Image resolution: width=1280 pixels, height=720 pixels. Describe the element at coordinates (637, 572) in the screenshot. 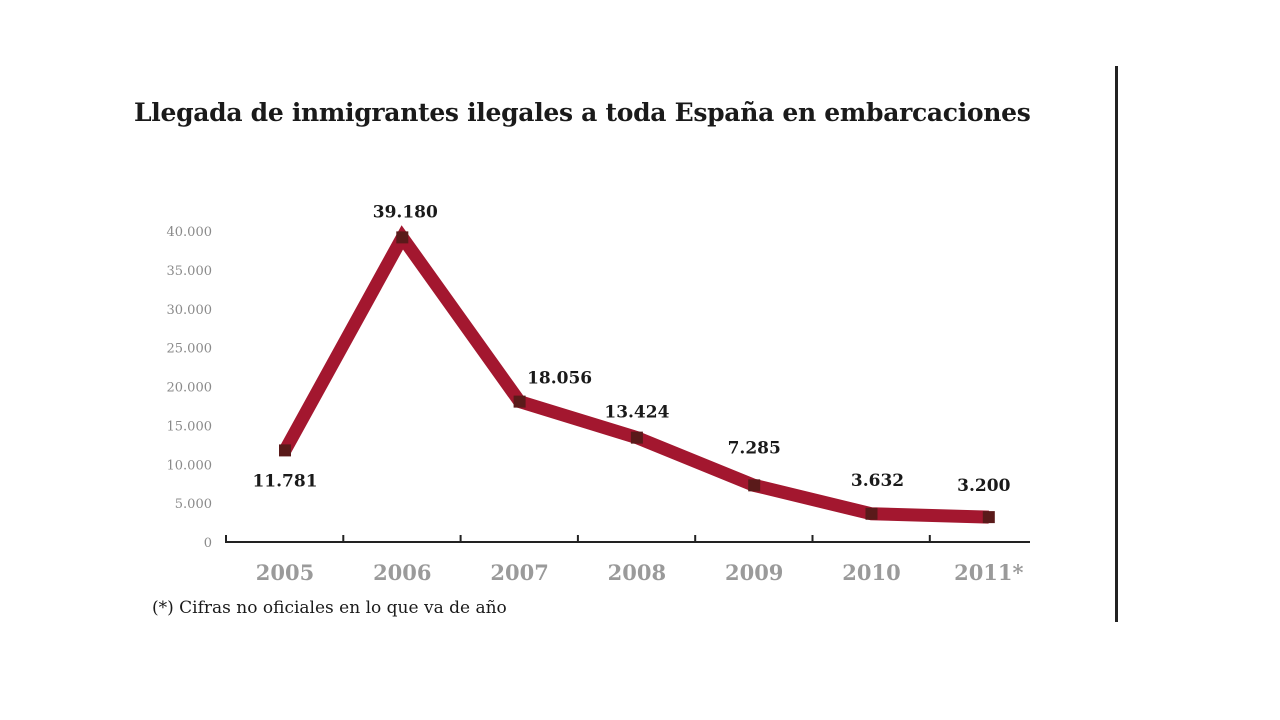

I see `x-tick-label: 2008` at that location.